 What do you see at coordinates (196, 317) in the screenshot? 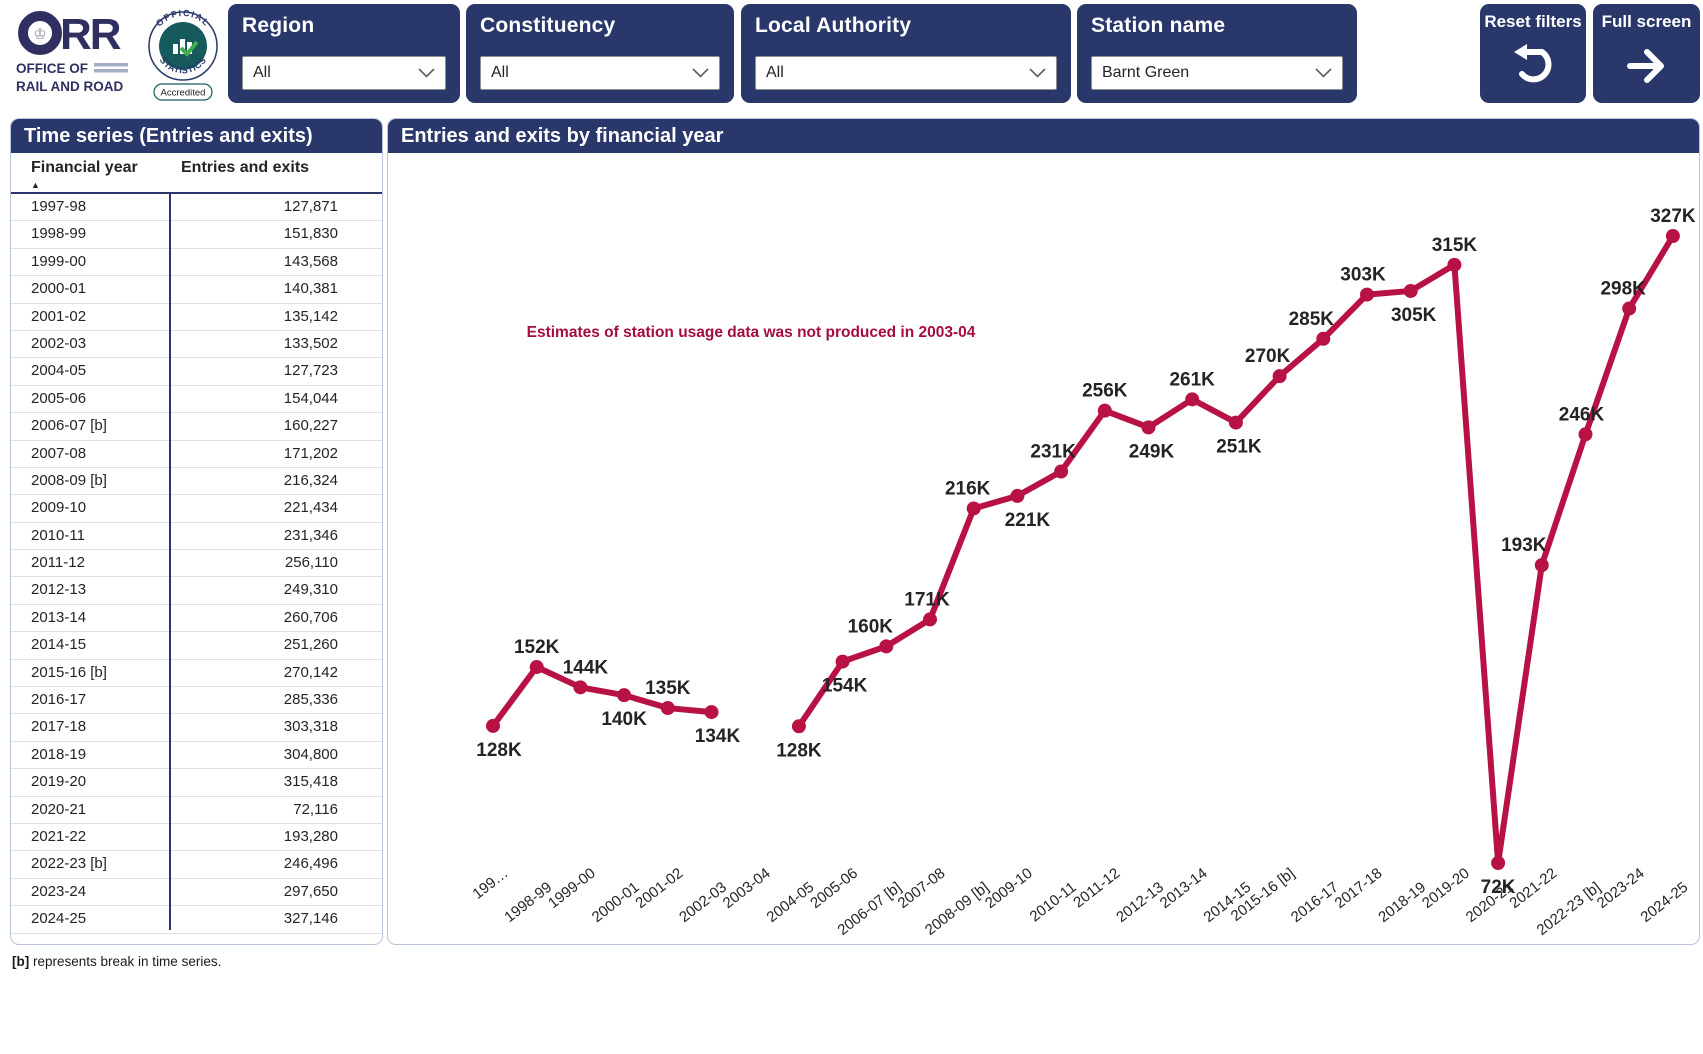
I see `table-row: 2001-02 135,142` at bounding box center [196, 317].